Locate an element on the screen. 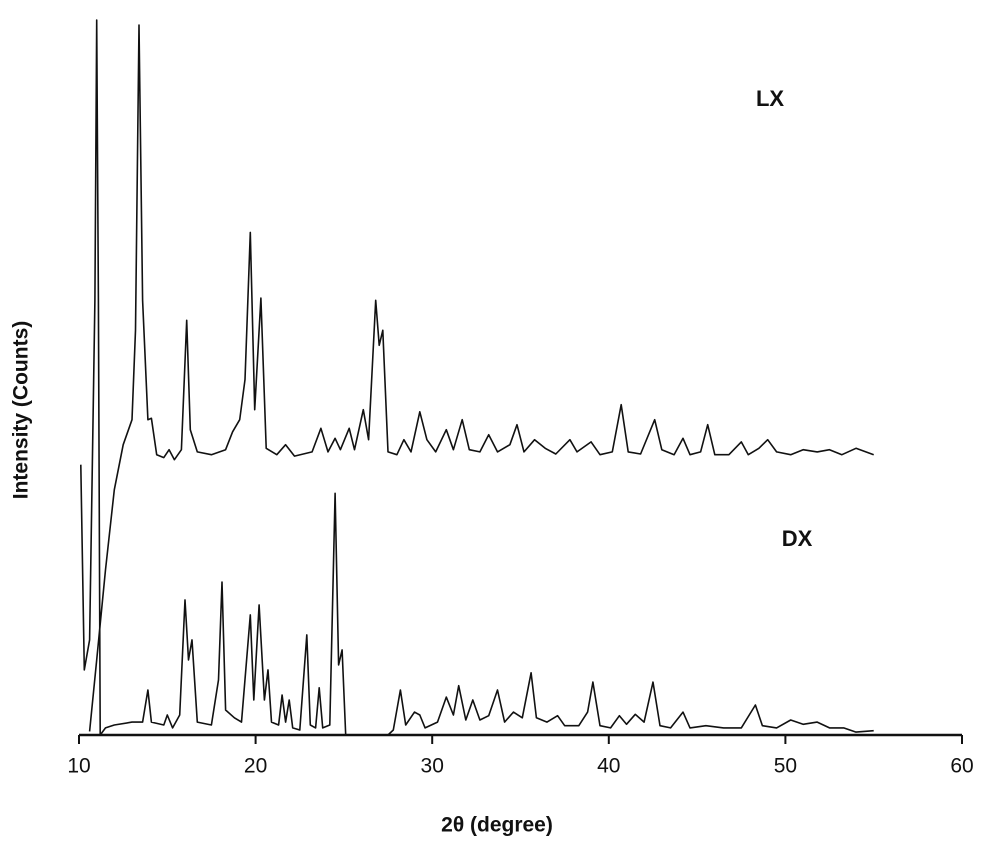 This screenshot has width=1000, height=852. x-tick-label: 40 is located at coordinates (608, 766).